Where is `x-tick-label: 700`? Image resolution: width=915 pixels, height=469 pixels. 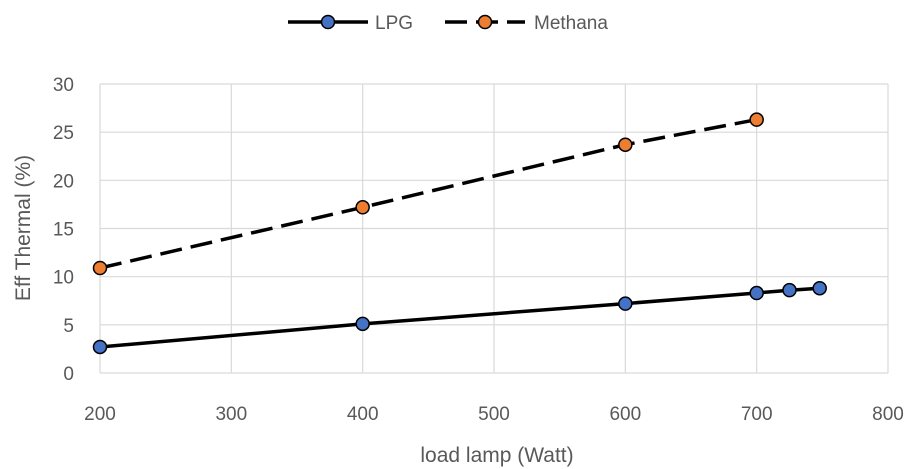 x-tick-label: 700 is located at coordinates (757, 414).